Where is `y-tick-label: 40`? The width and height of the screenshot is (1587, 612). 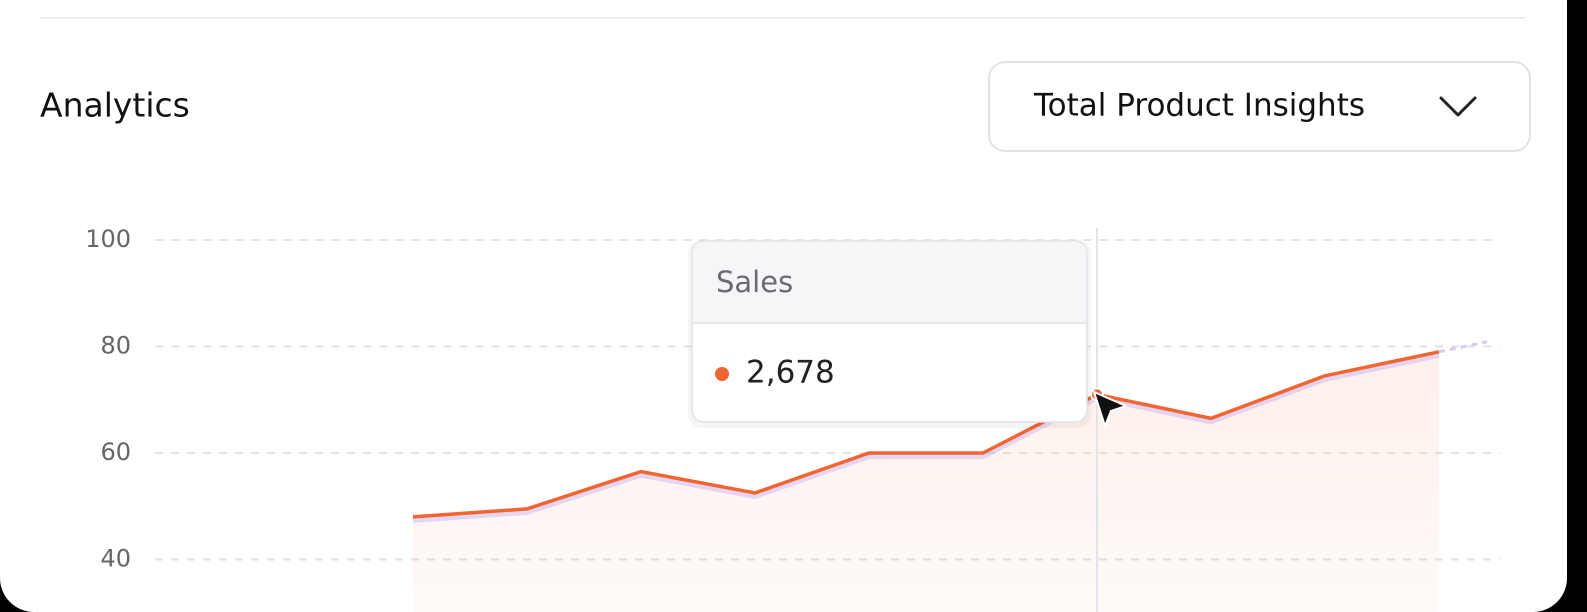
y-tick-label: 40 is located at coordinates (115, 559).